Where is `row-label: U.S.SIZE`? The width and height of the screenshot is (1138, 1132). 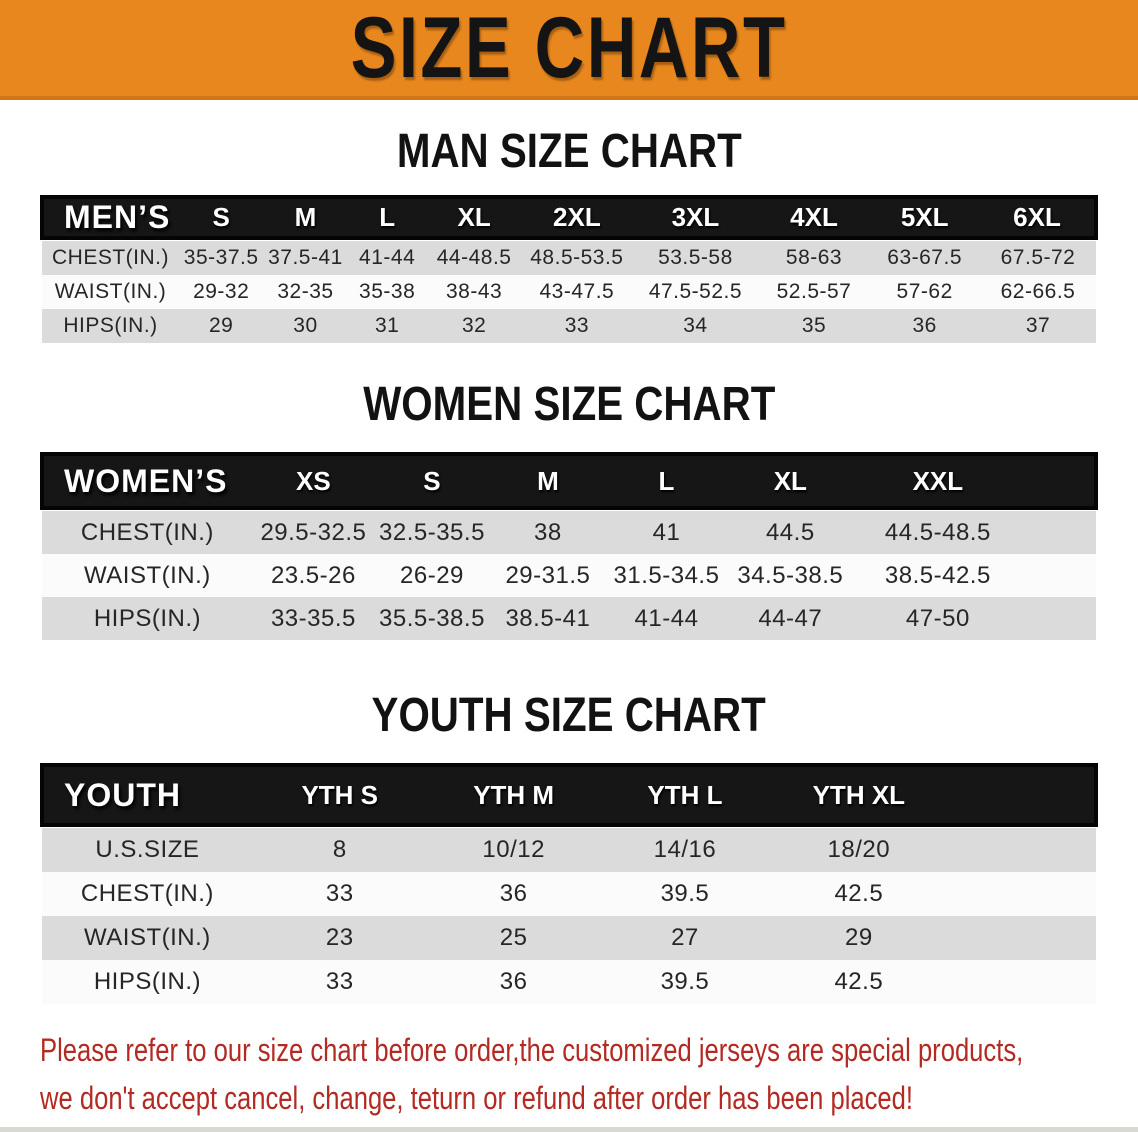 row-label: U.S.SIZE is located at coordinates (147, 849).